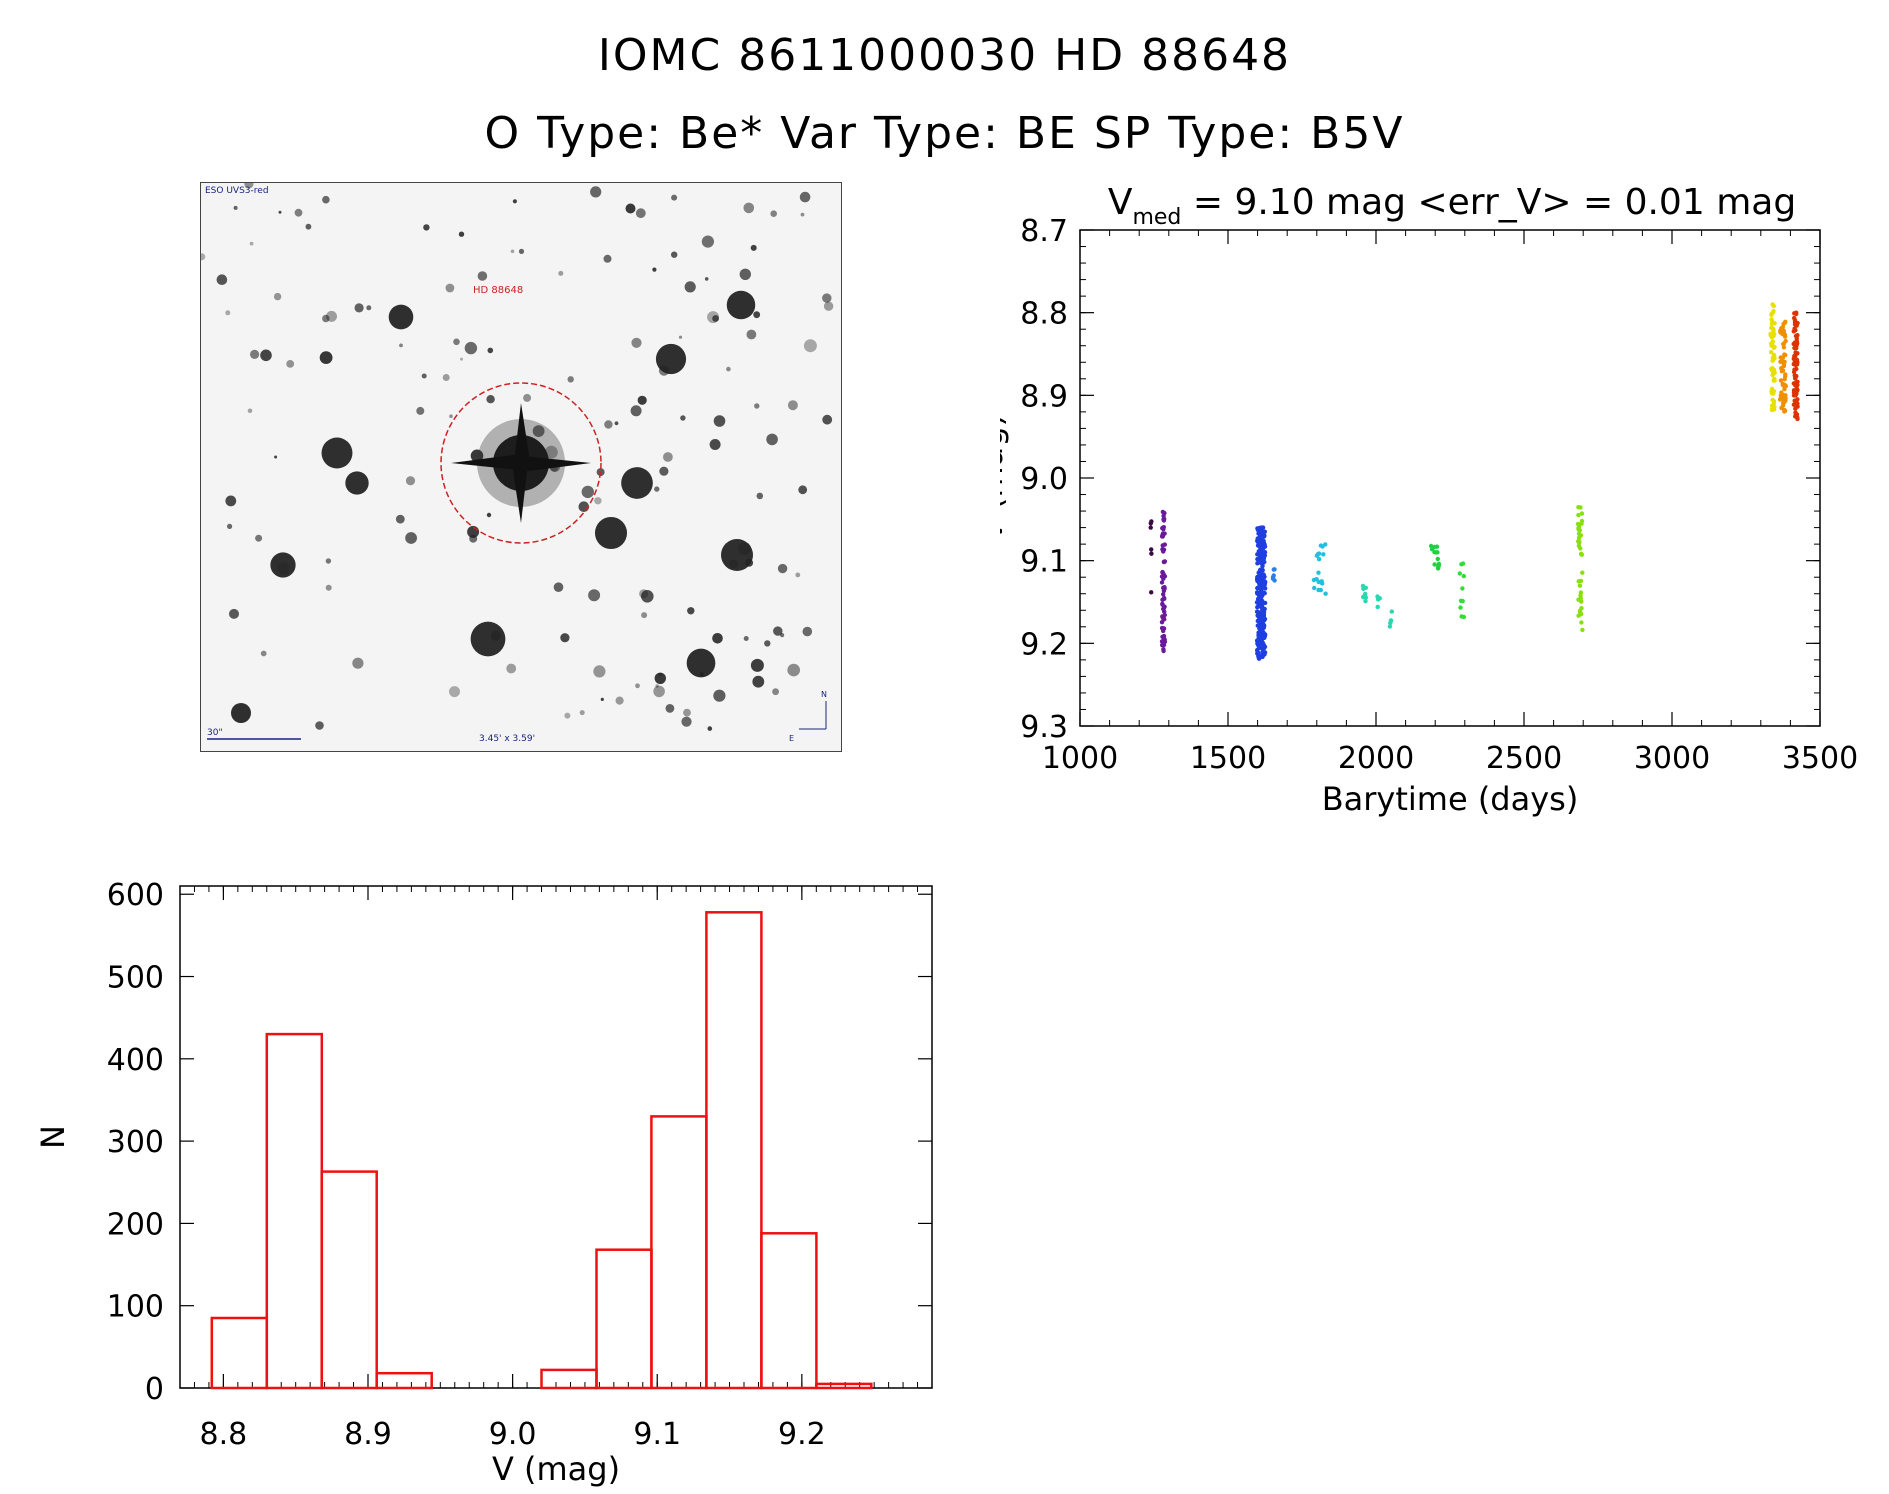 This screenshot has height=1494, width=1889. I want to click on chart-title-line-2: O Type: Be* Var Type: BE SP Type: B5V, so click(944, 133).